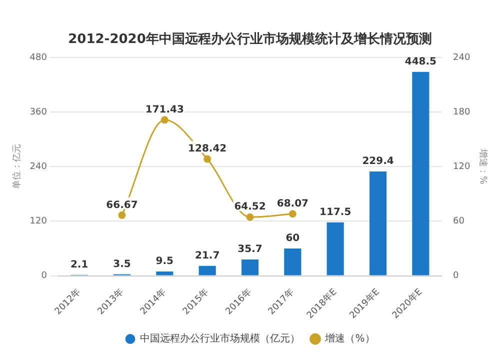 The image size is (500, 362). What do you see at coordinates (349, 338) in the screenshot?
I see `legend-label: 增速（%）` at bounding box center [349, 338].